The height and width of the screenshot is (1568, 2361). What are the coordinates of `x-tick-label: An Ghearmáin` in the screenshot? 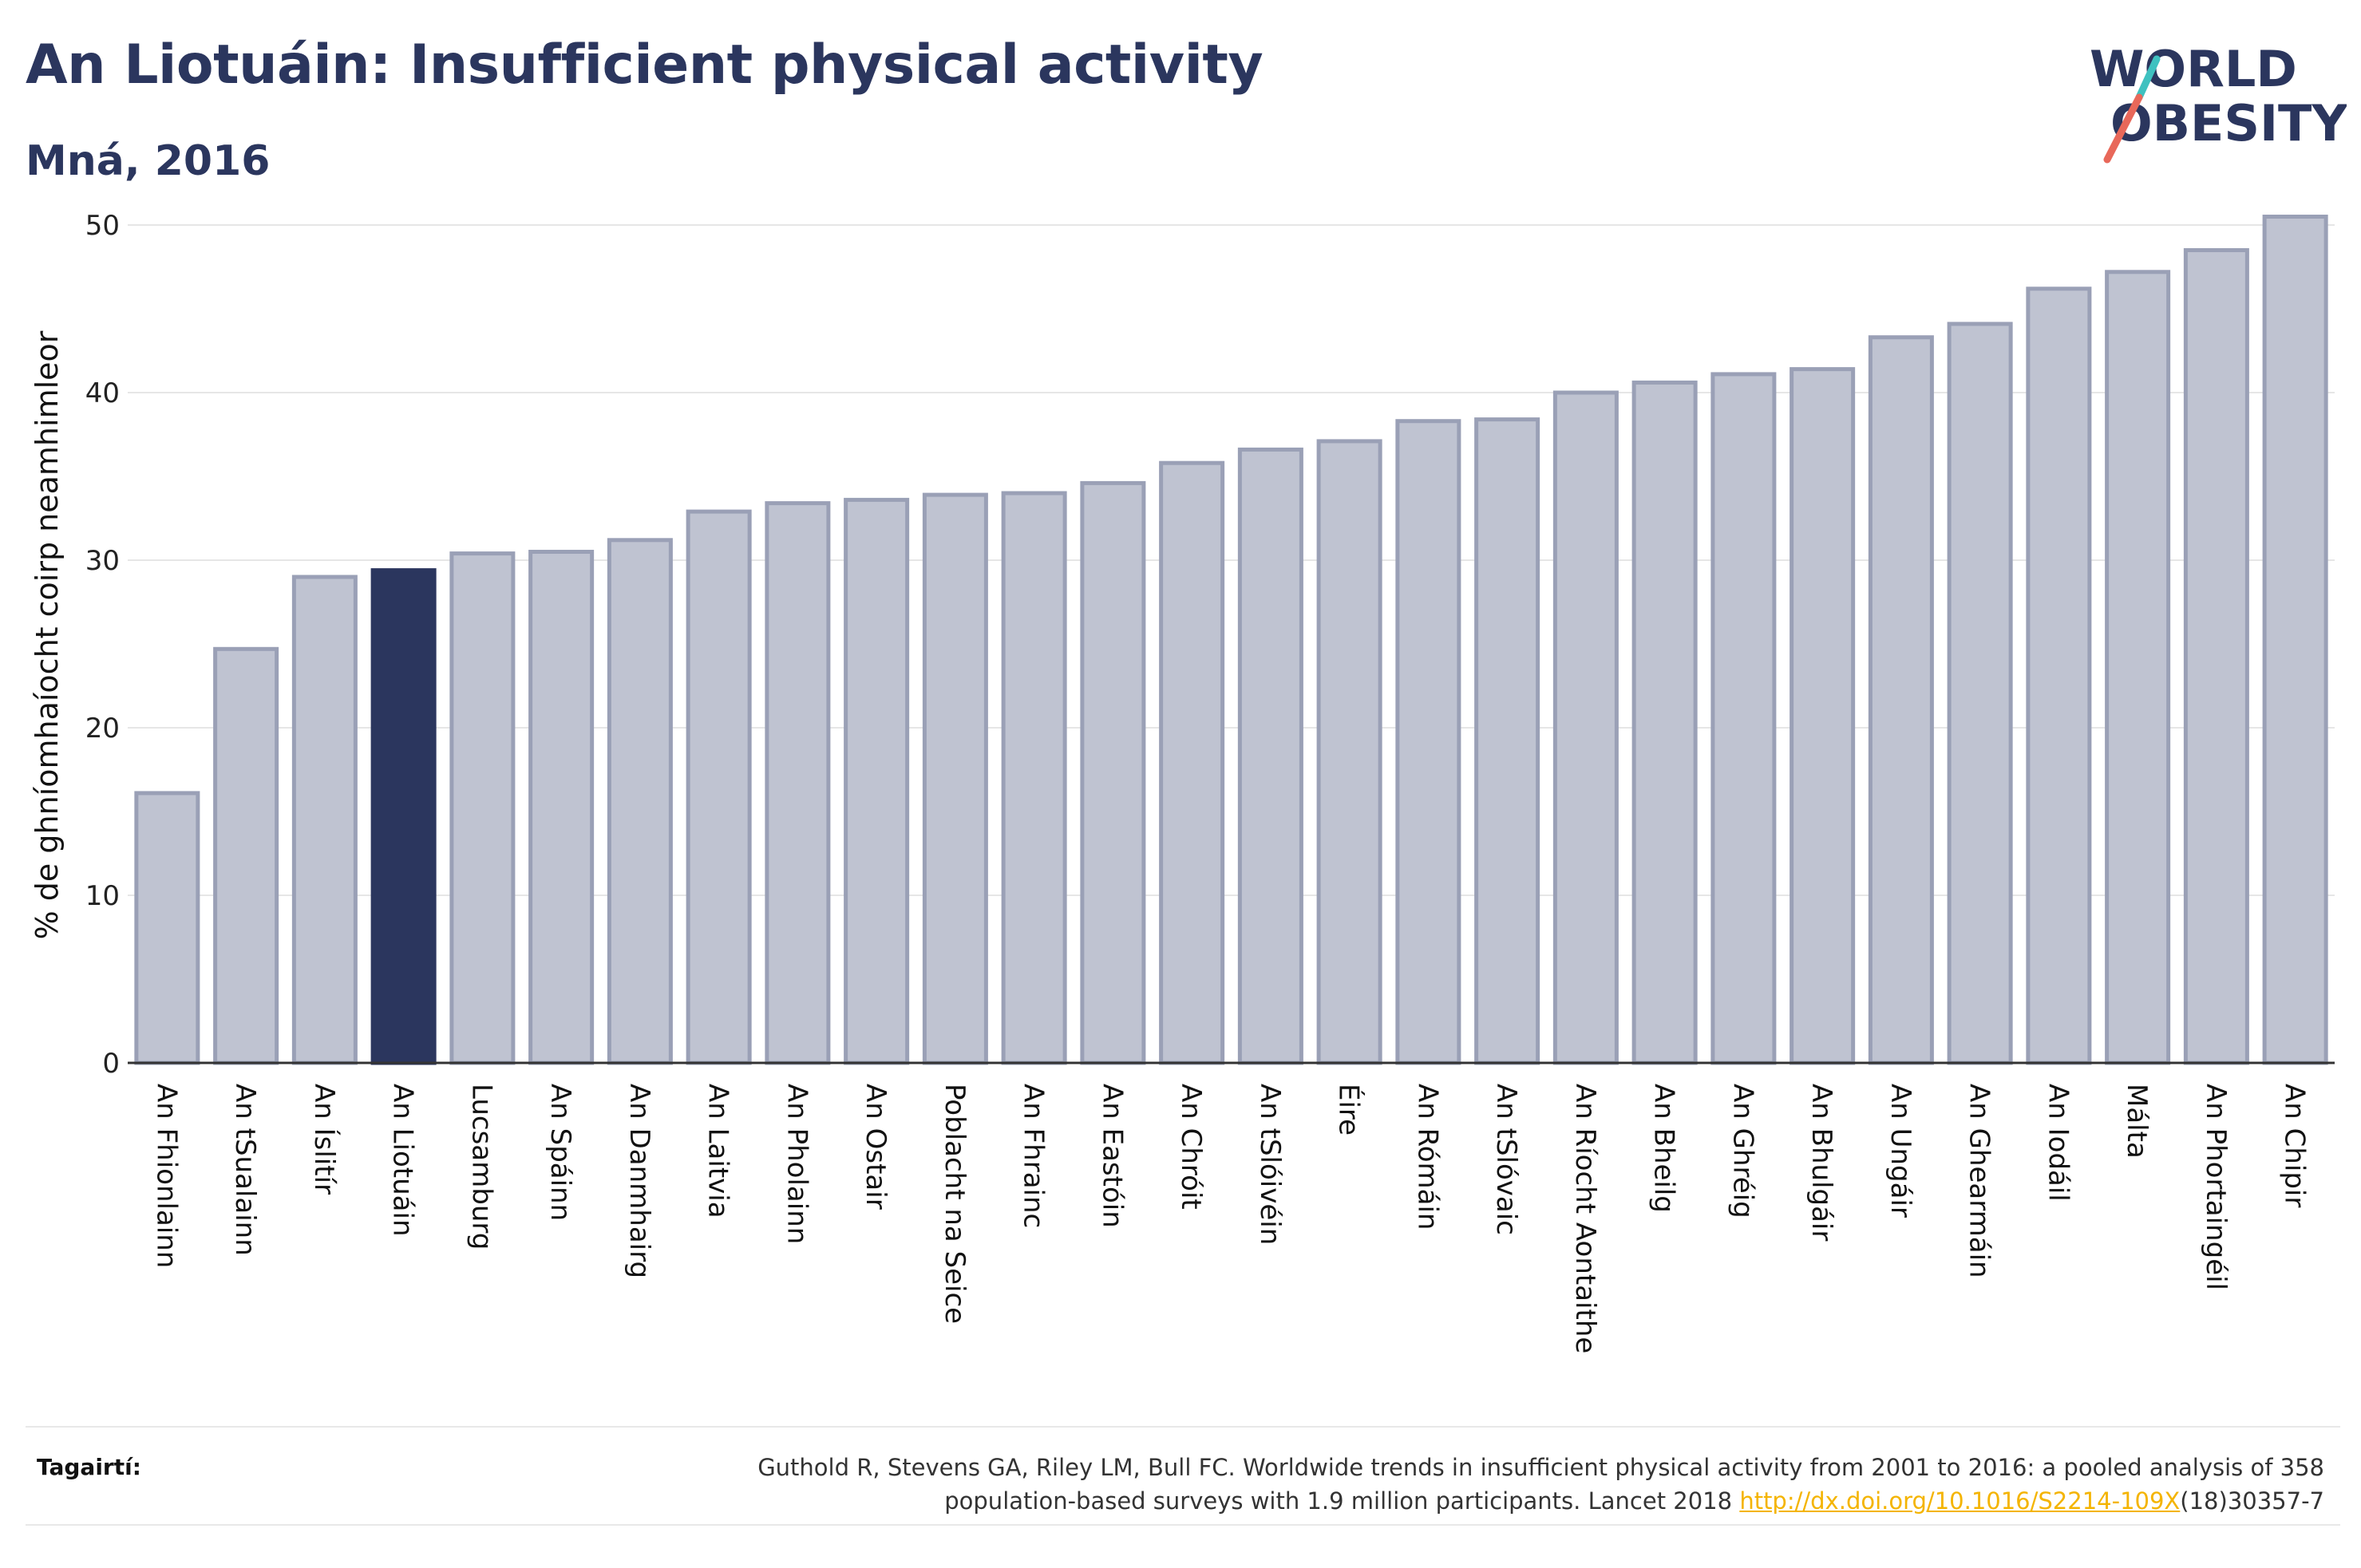 It's located at (1979, 1181).